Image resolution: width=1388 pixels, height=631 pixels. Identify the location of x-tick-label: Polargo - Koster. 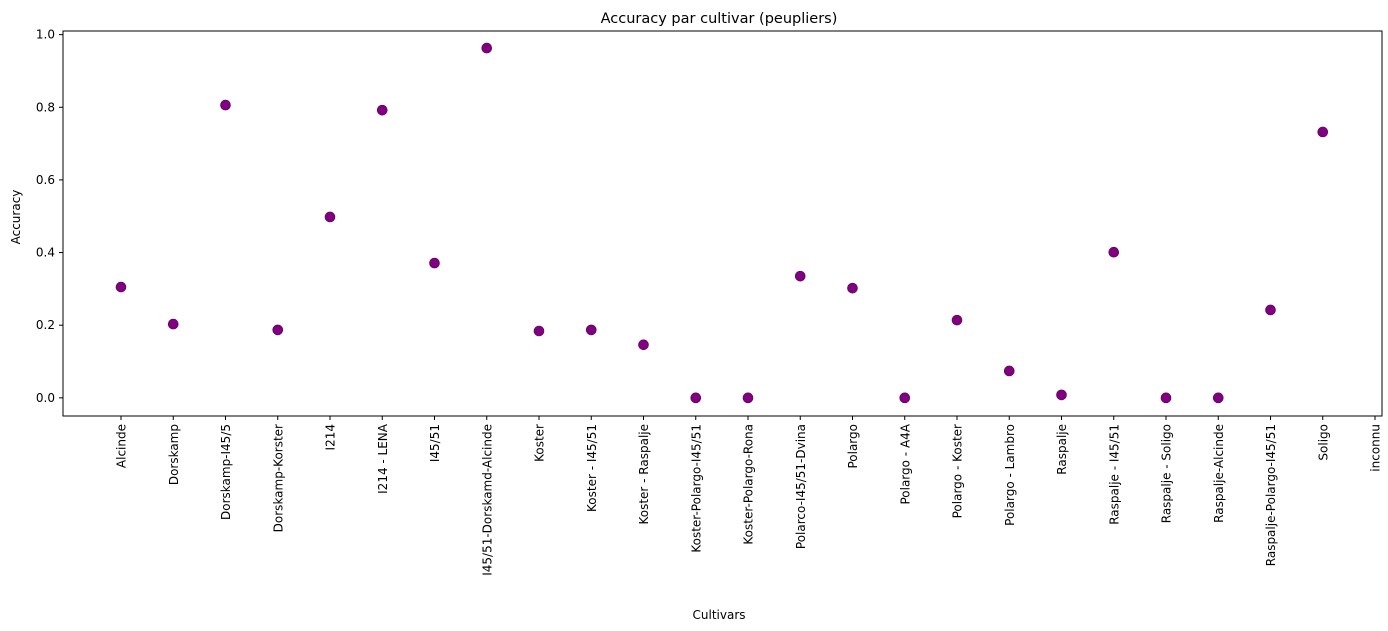
(958, 471).